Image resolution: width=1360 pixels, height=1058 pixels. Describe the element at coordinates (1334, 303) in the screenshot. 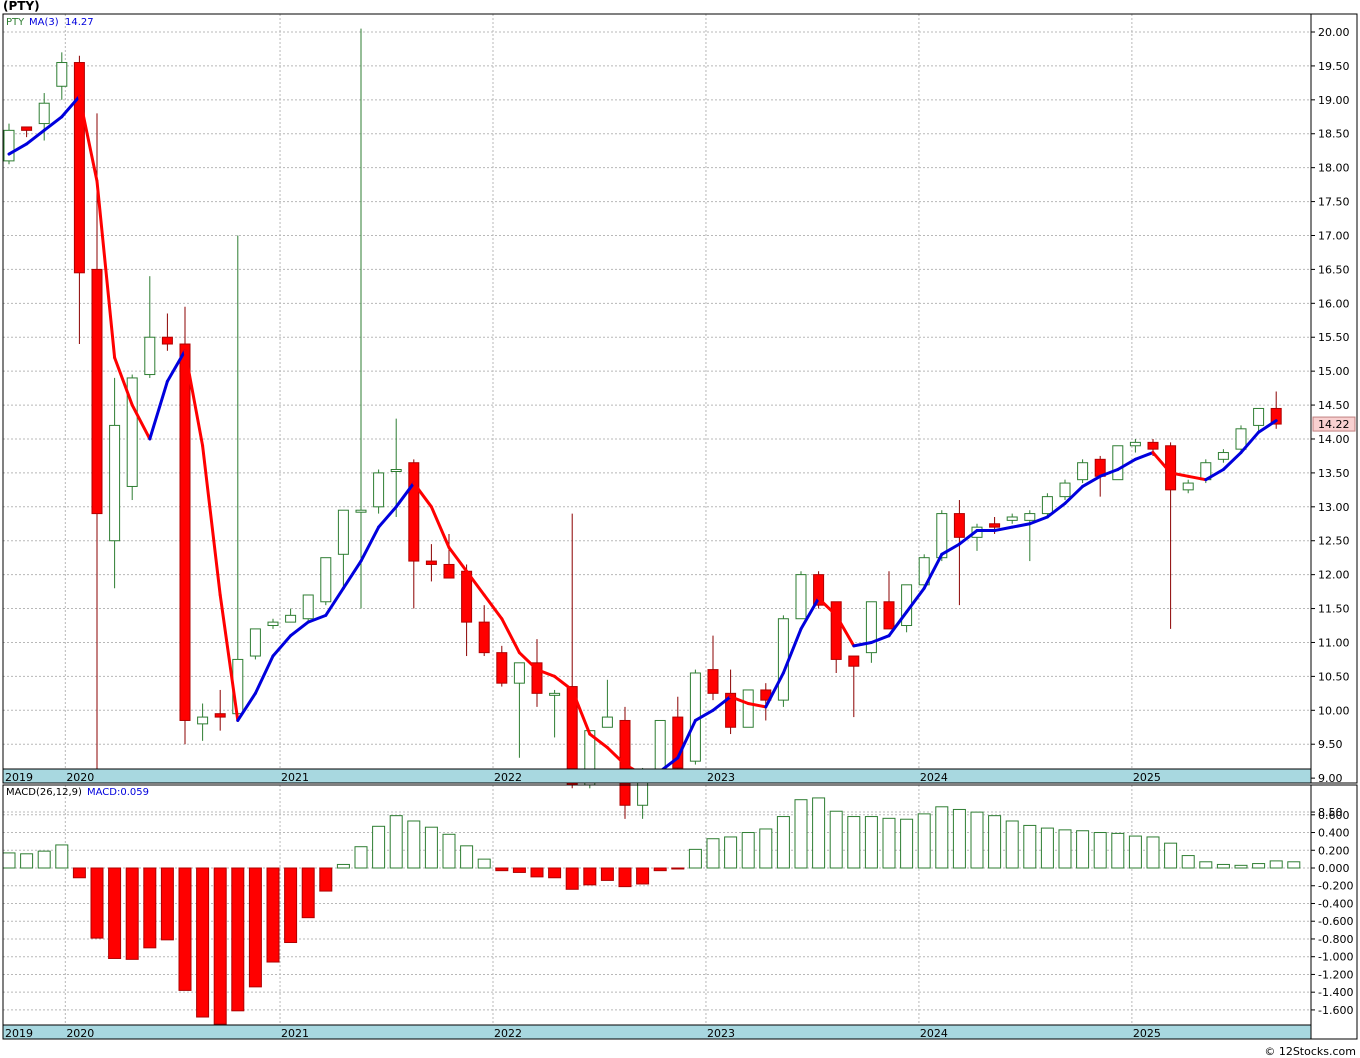

I see `price-tick-label: 16.00` at that location.